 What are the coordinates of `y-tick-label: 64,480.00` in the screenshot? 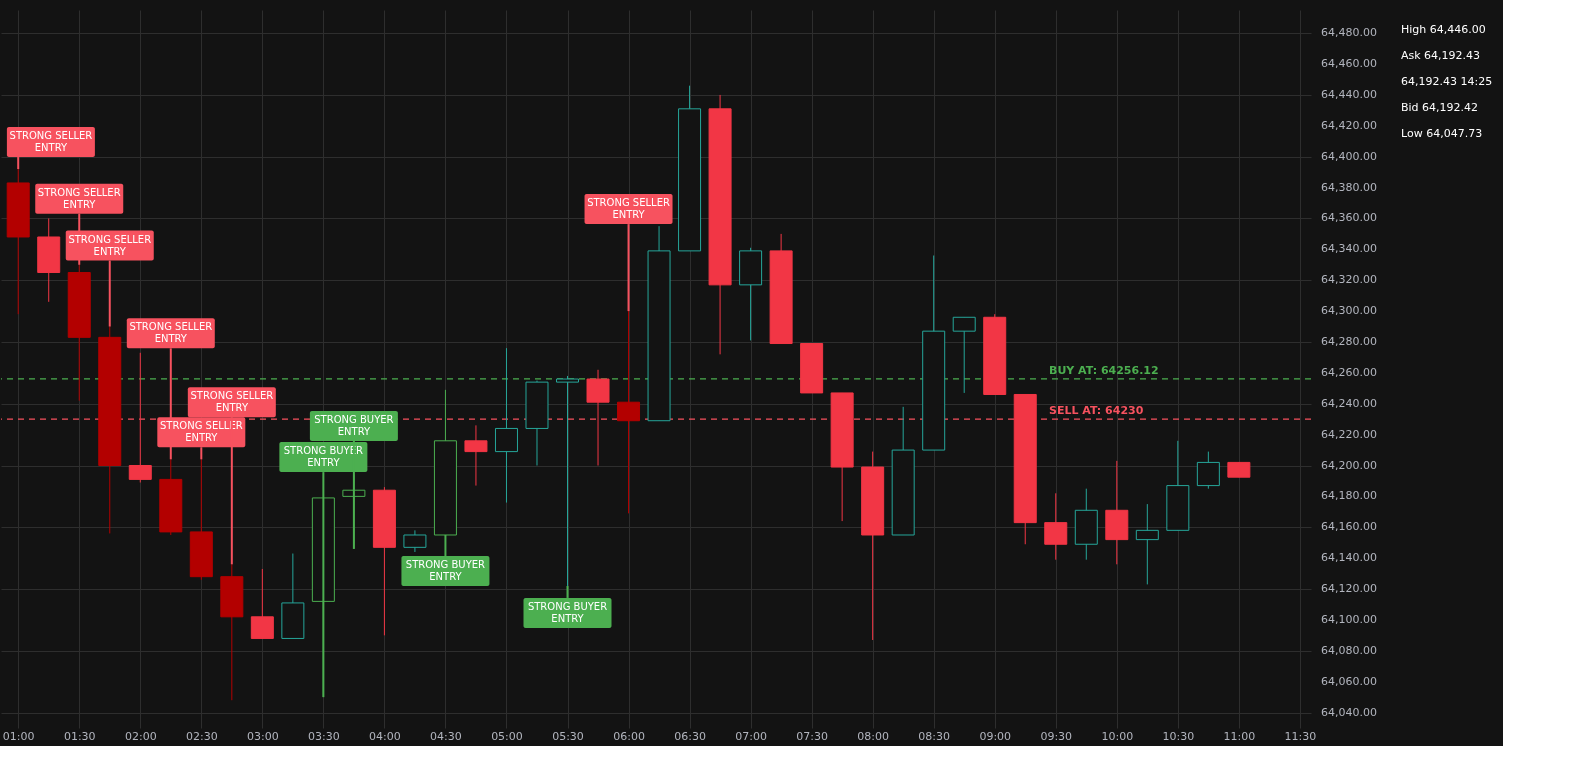 It's located at (1349, 33).